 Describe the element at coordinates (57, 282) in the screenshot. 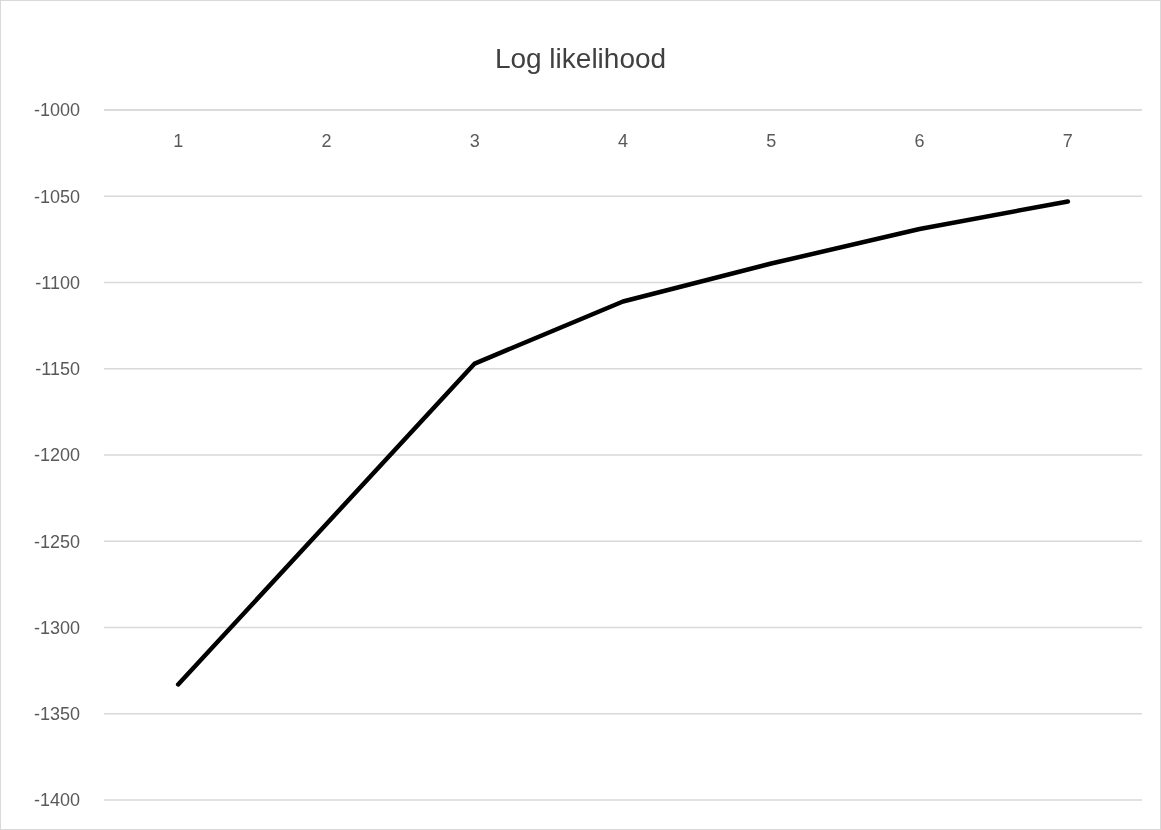

I see `y-tick-label: -1100` at that location.